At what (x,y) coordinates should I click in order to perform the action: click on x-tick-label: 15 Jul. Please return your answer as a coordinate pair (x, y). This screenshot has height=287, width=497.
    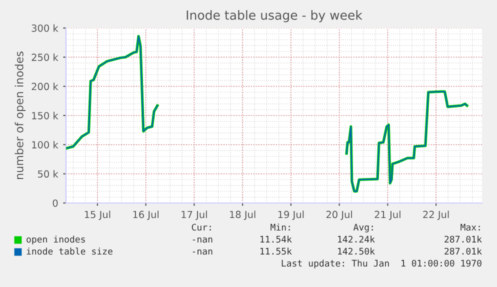
    Looking at the image, I should click on (97, 215).